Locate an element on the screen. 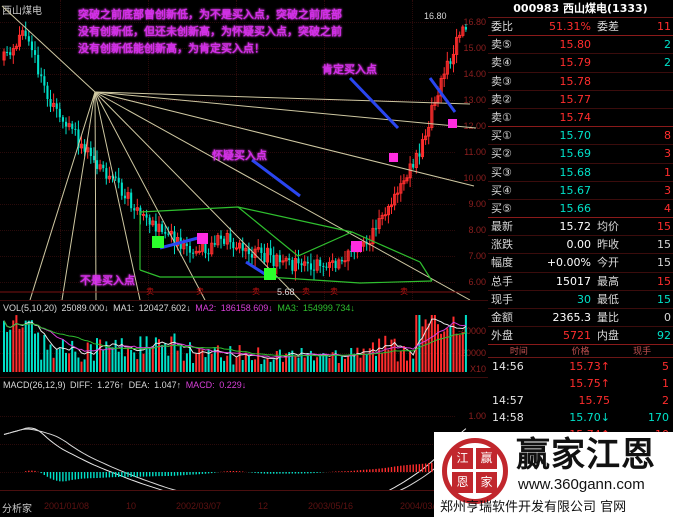 The width and height of the screenshot is (673, 517). quote-row: 卖① 15.74 is located at coordinates (580, 118).